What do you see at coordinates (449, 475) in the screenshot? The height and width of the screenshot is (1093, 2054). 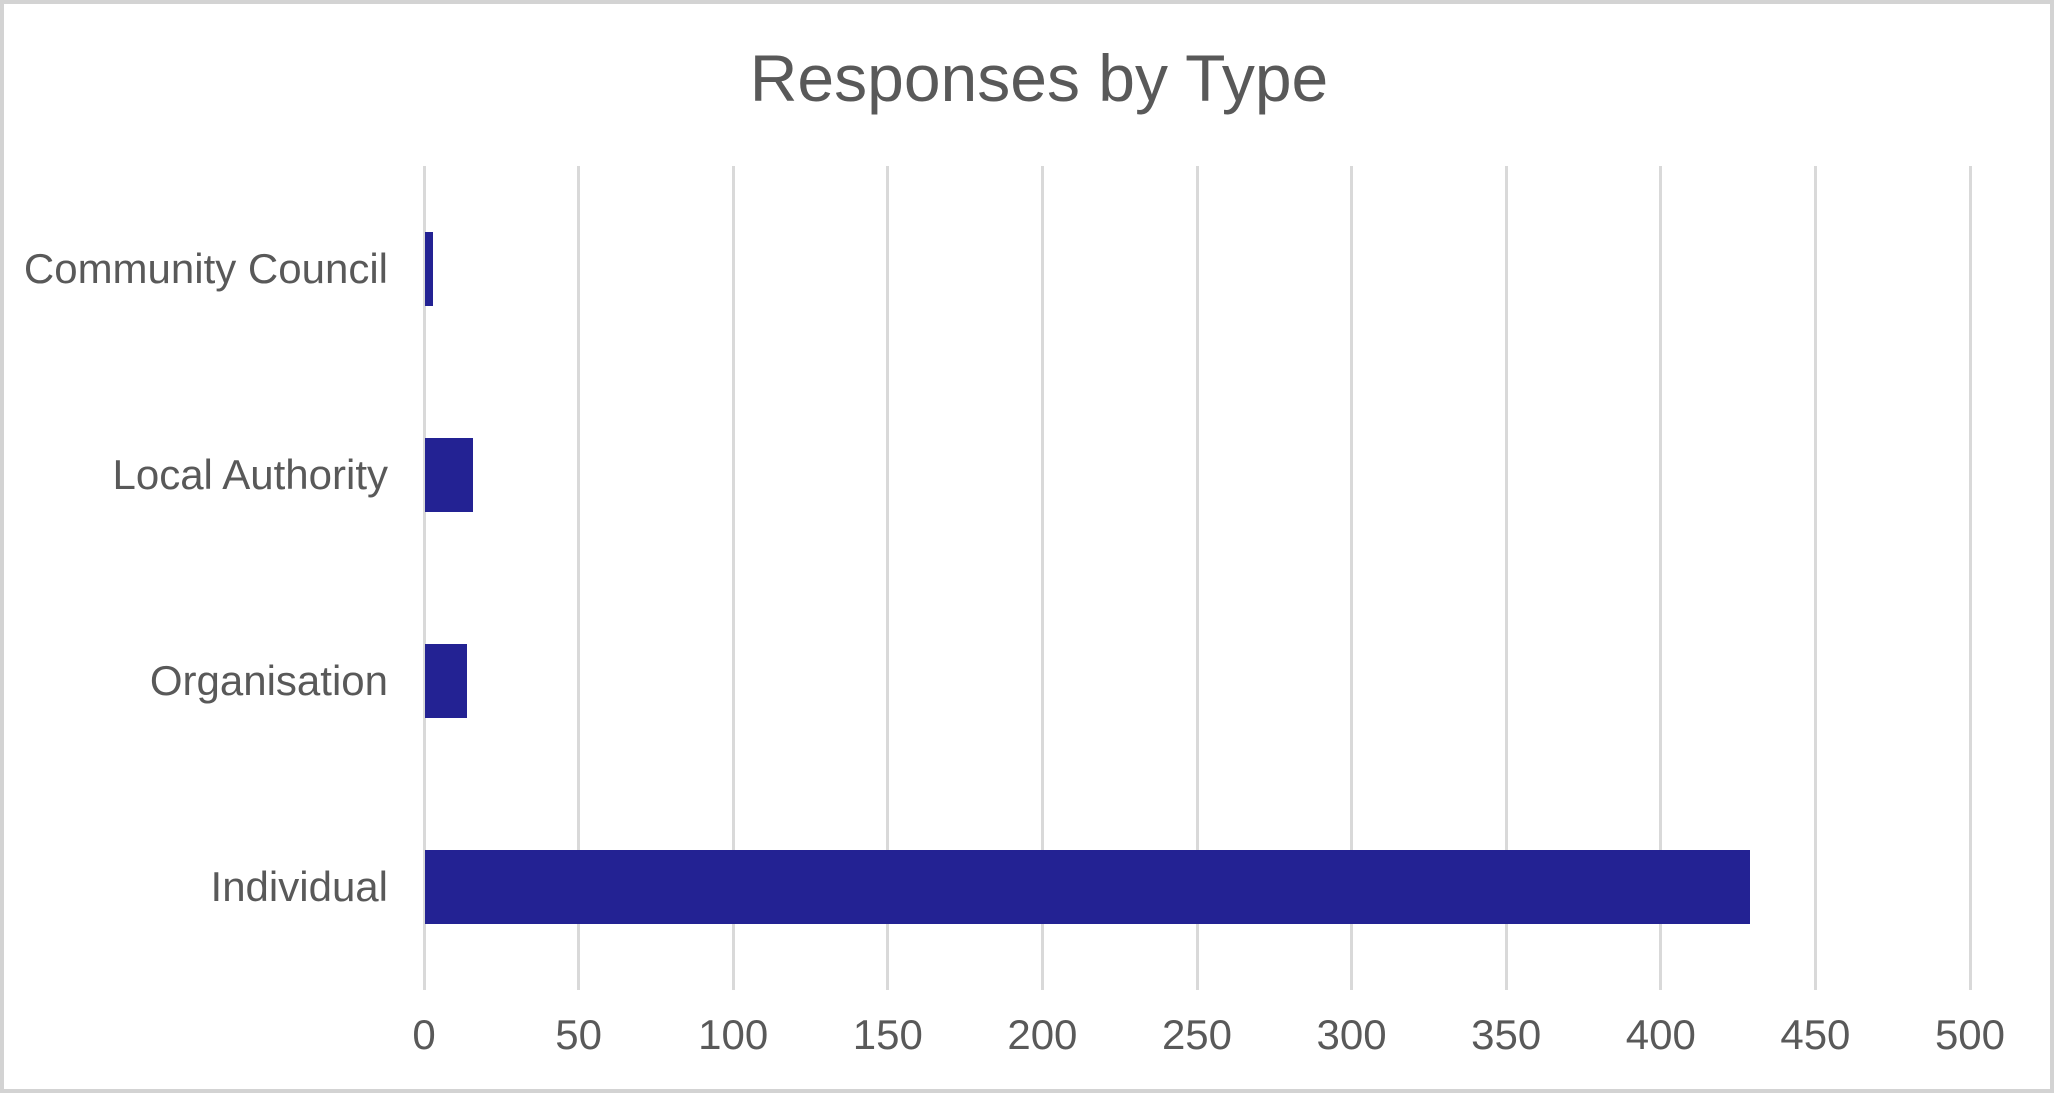 I see `bar-local-authority` at bounding box center [449, 475].